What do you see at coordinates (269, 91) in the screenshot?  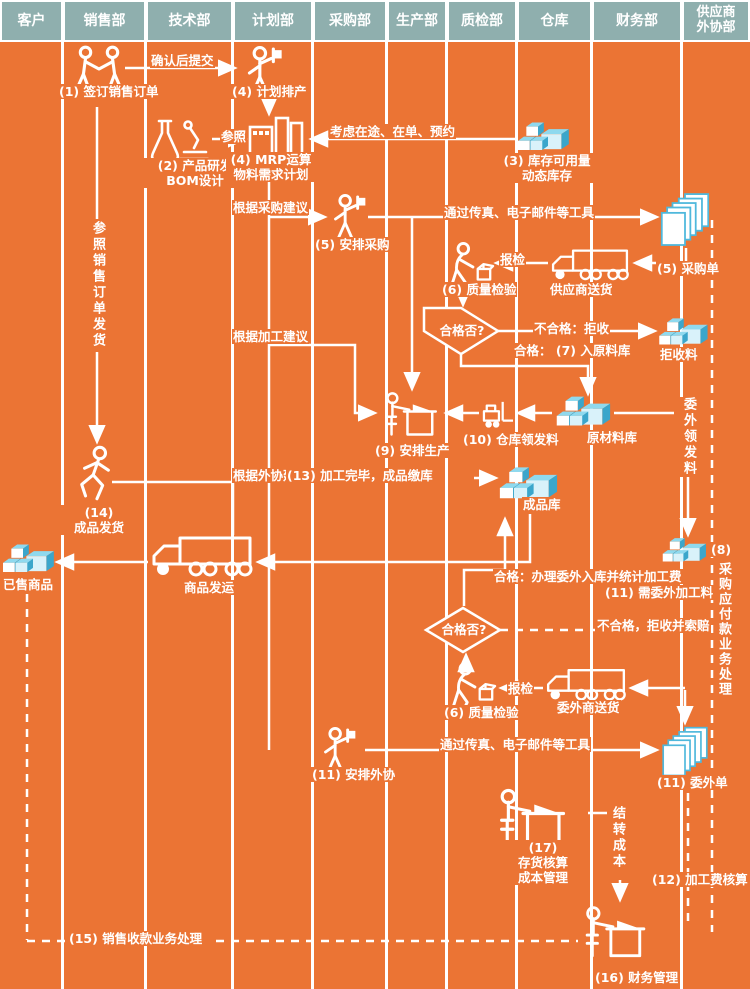 I see `step4-schedule-label: (4) 计划排产` at bounding box center [269, 91].